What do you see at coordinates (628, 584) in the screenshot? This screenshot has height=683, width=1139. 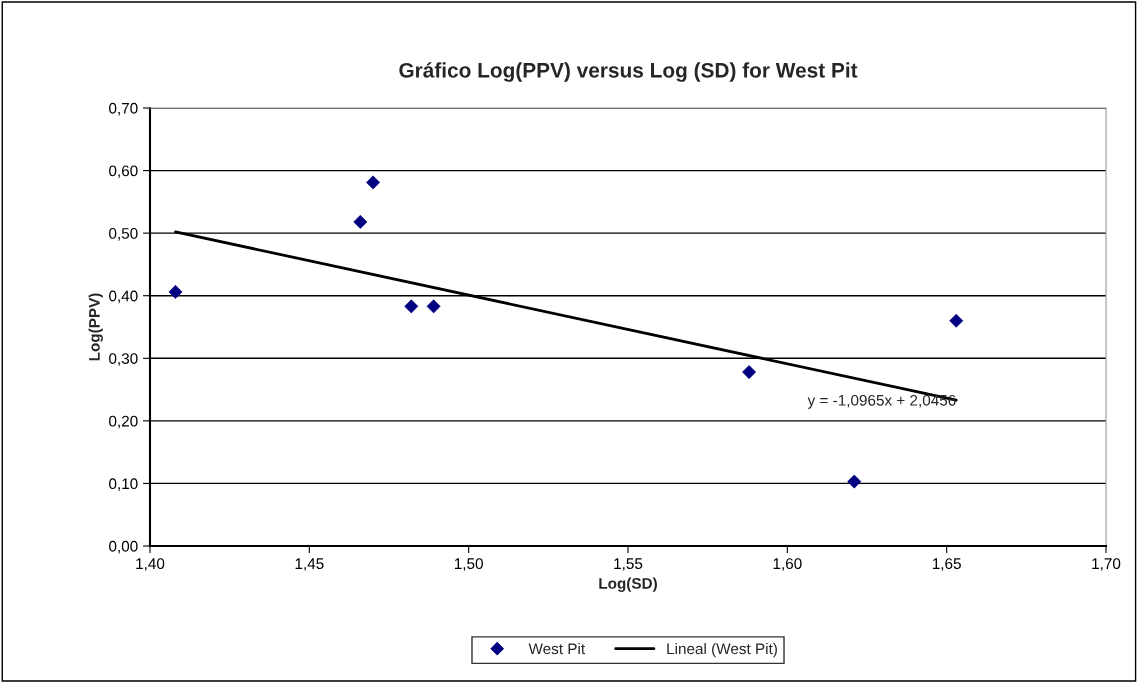 I see `x-axis-title: Log(SD)` at bounding box center [628, 584].